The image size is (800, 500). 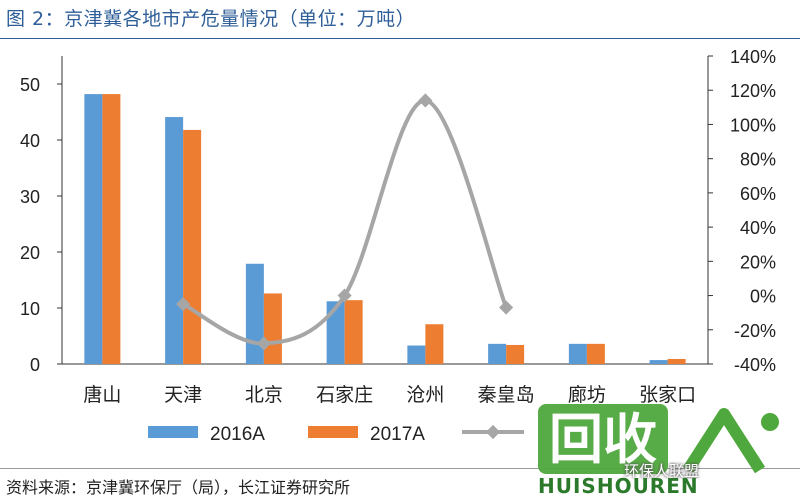 What do you see at coordinates (333, 432) in the screenshot?
I see `legend-swatch-2017A` at bounding box center [333, 432].